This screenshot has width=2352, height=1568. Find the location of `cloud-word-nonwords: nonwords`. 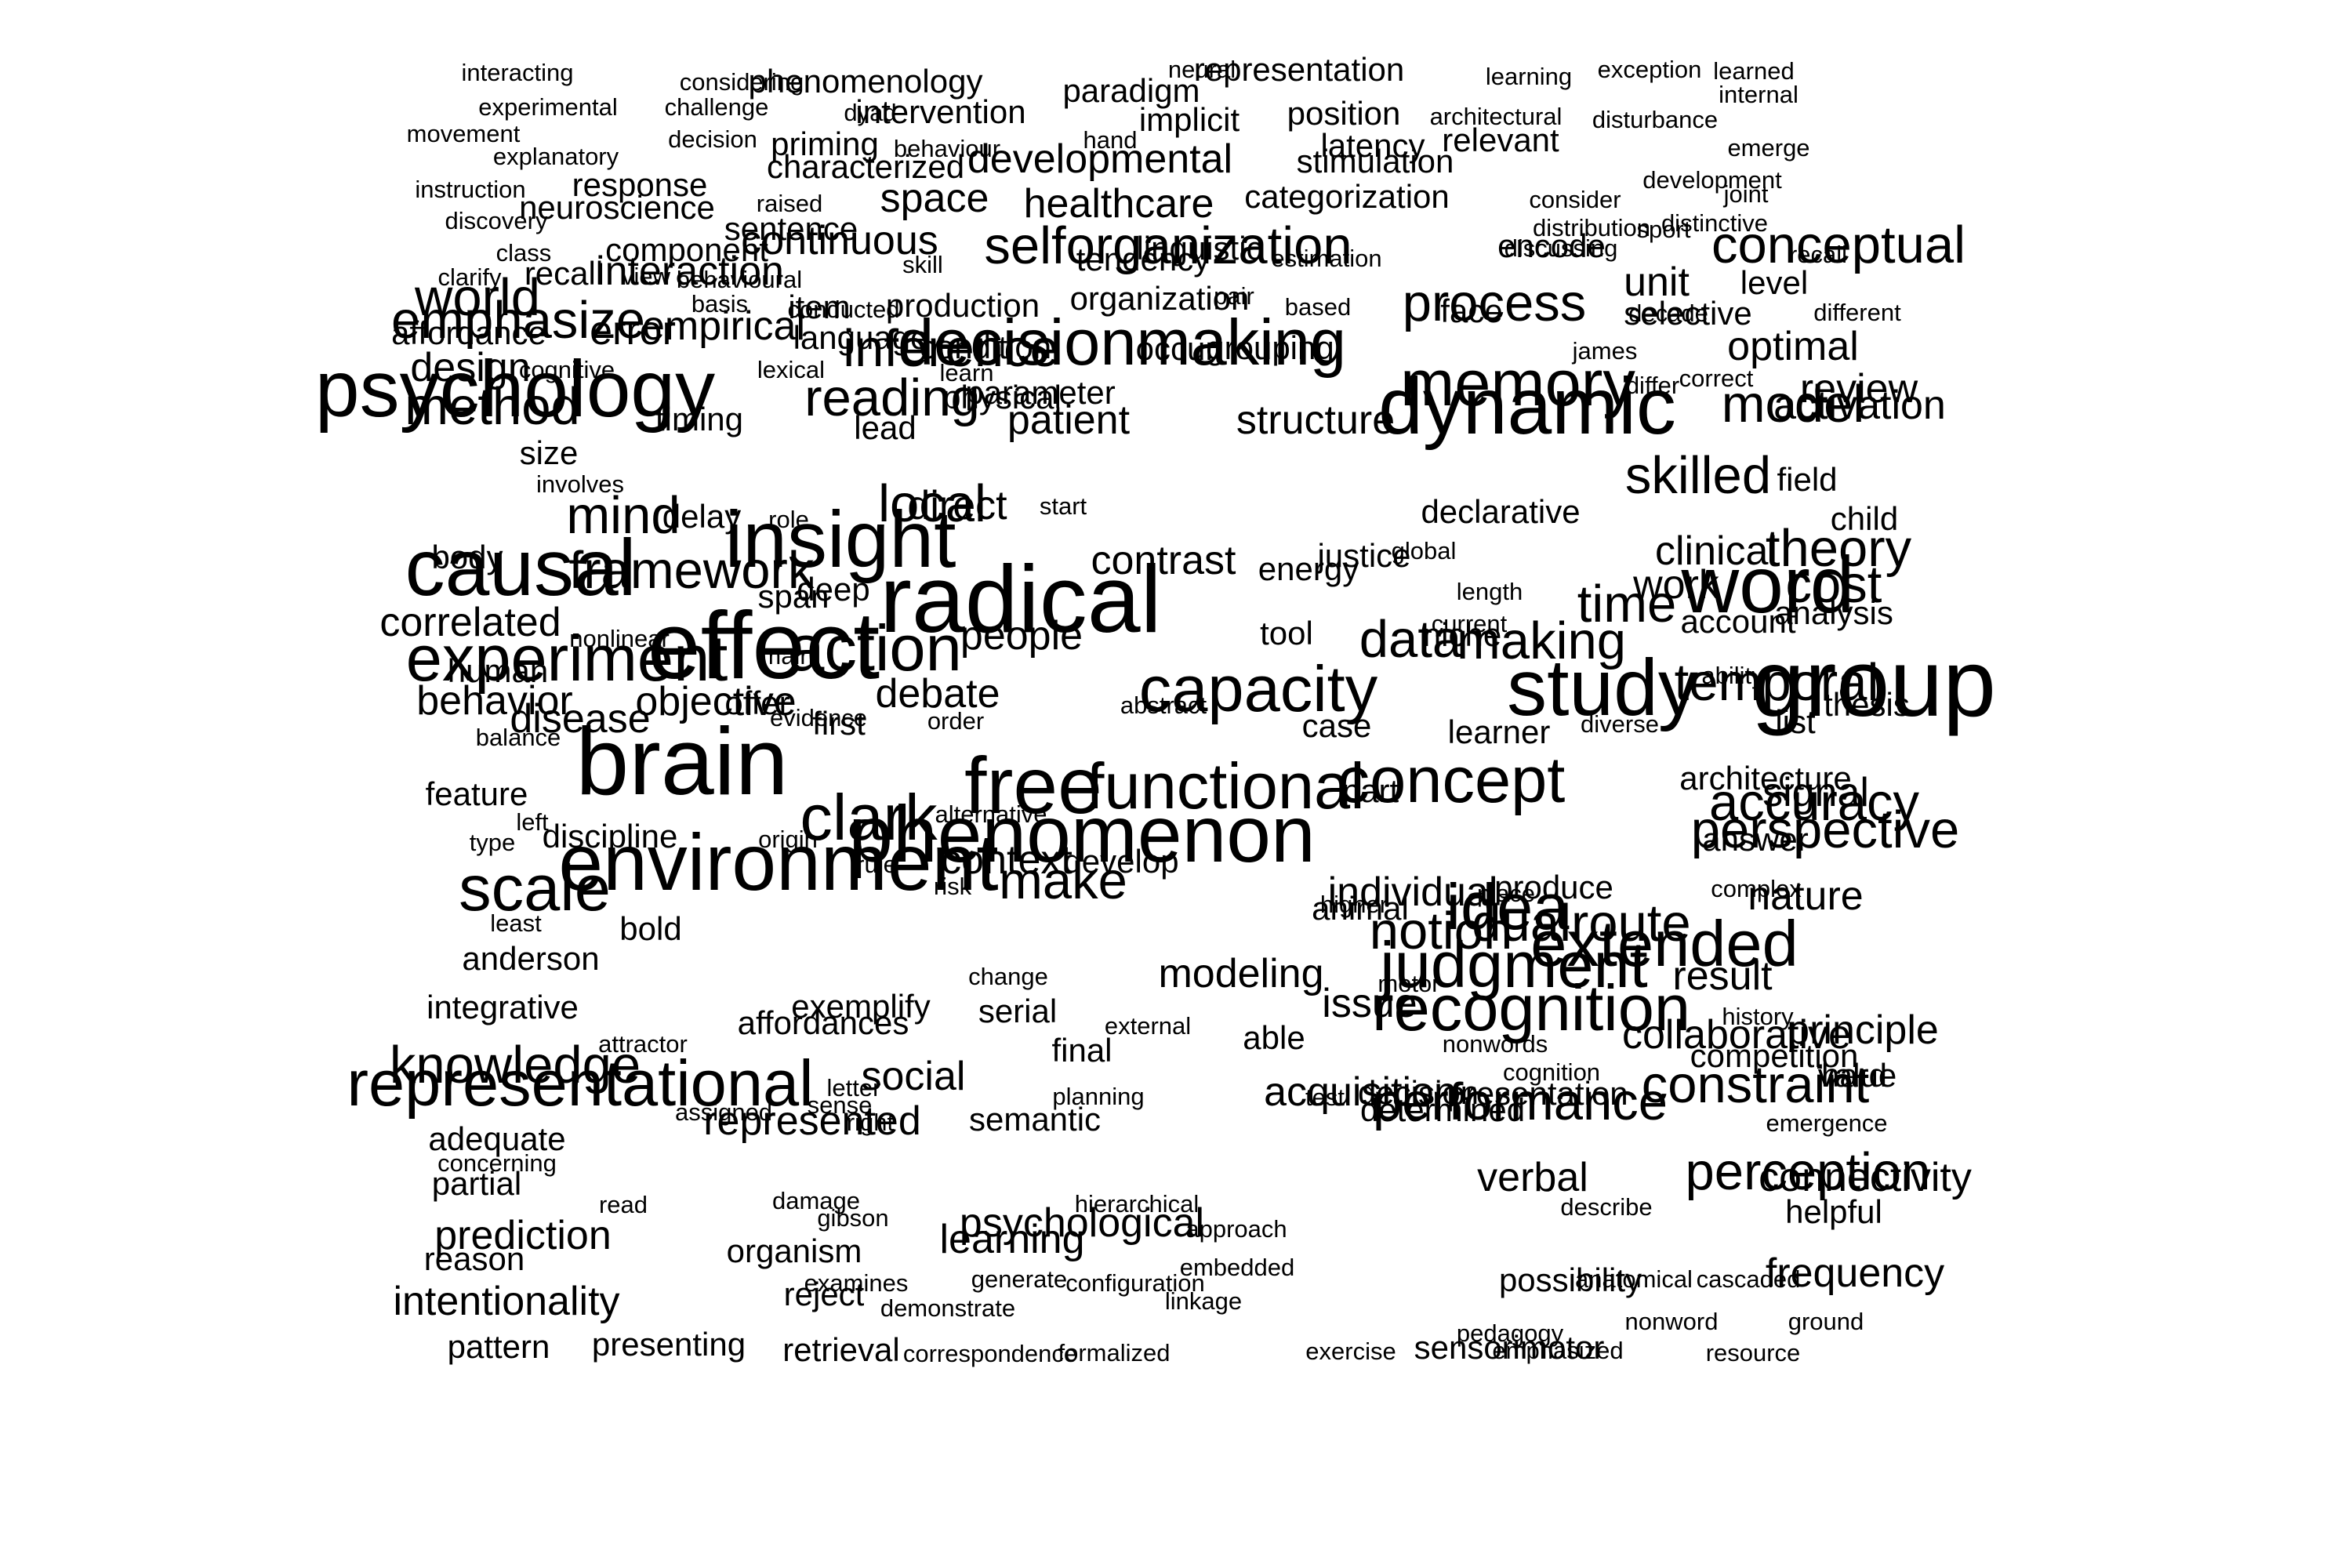

cloud-word-nonwords: nonwords is located at coordinates (1495, 1044).